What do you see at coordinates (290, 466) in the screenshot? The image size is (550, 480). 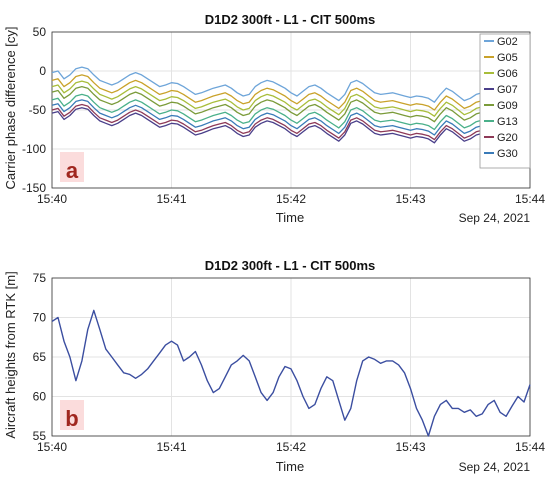 I see `panel-b-xlabel: Time` at bounding box center [290, 466].